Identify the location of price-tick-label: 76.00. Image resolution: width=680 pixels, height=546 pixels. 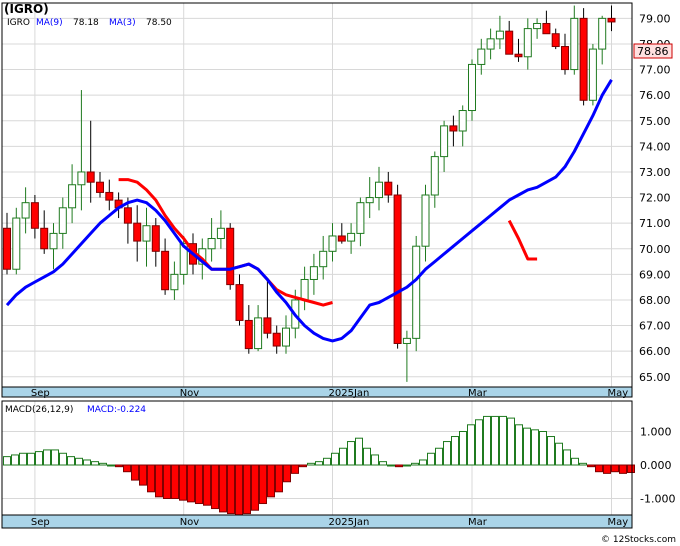
(655, 95).